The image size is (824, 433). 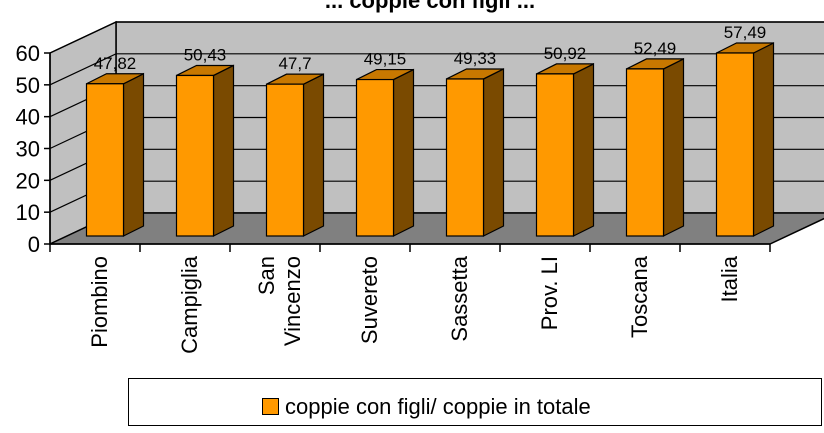 I want to click on x-tick-label: Italia, so click(x=729, y=278).